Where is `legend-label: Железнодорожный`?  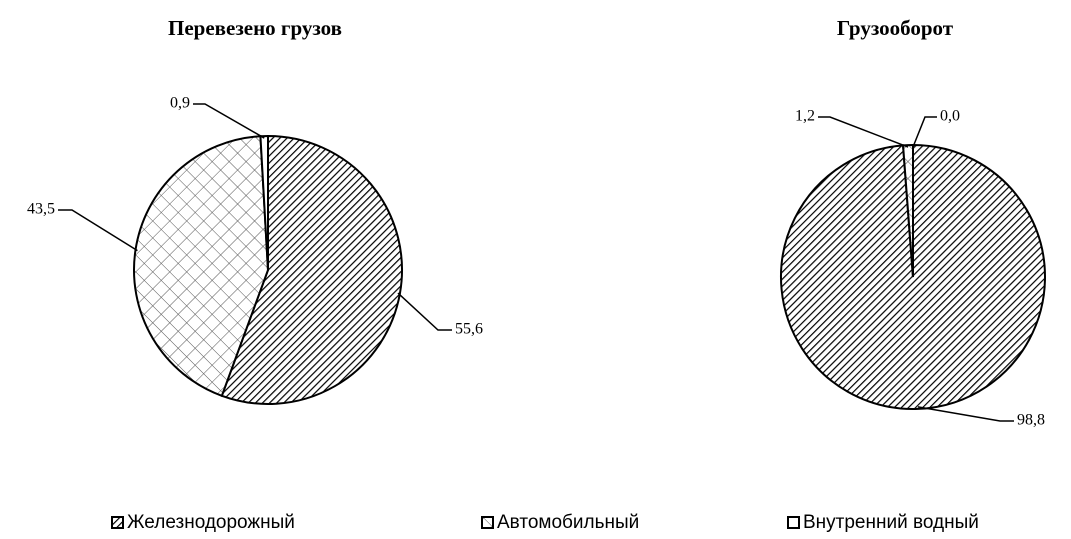
legend-label: Железнодорожный is located at coordinates (211, 522).